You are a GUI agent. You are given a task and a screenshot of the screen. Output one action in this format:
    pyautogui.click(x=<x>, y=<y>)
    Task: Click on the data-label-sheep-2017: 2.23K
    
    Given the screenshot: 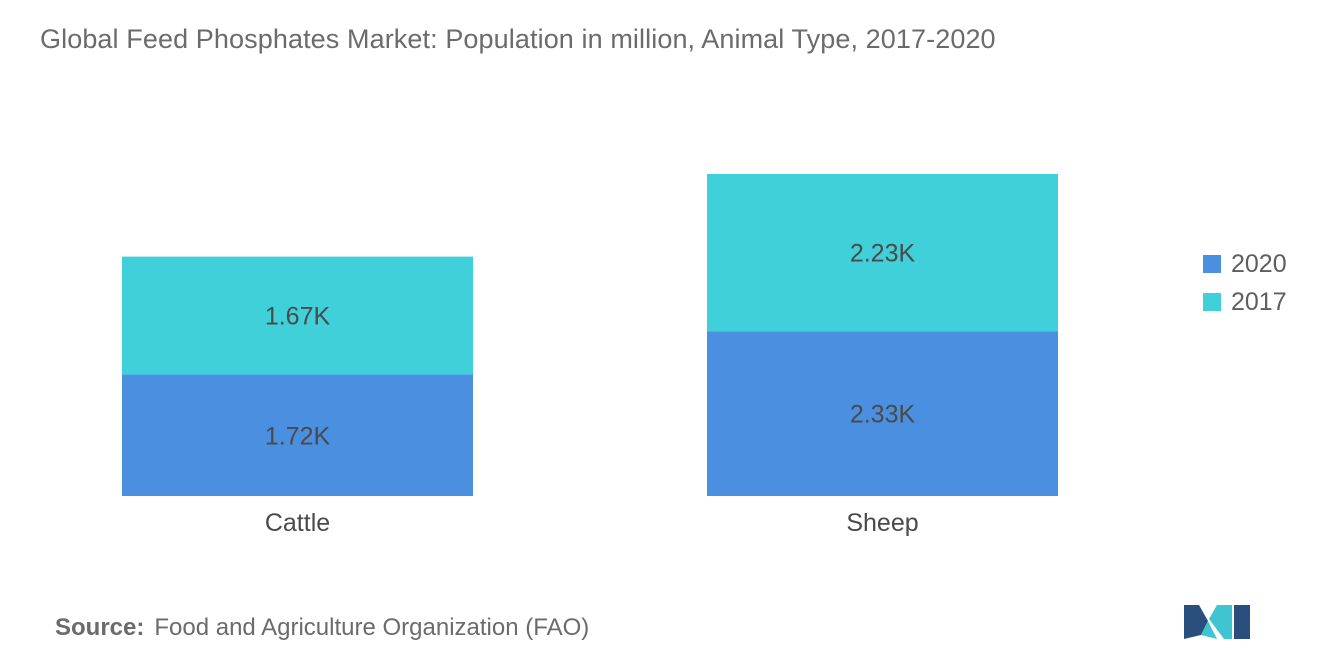 What is the action you would take?
    pyautogui.click(x=883, y=254)
    